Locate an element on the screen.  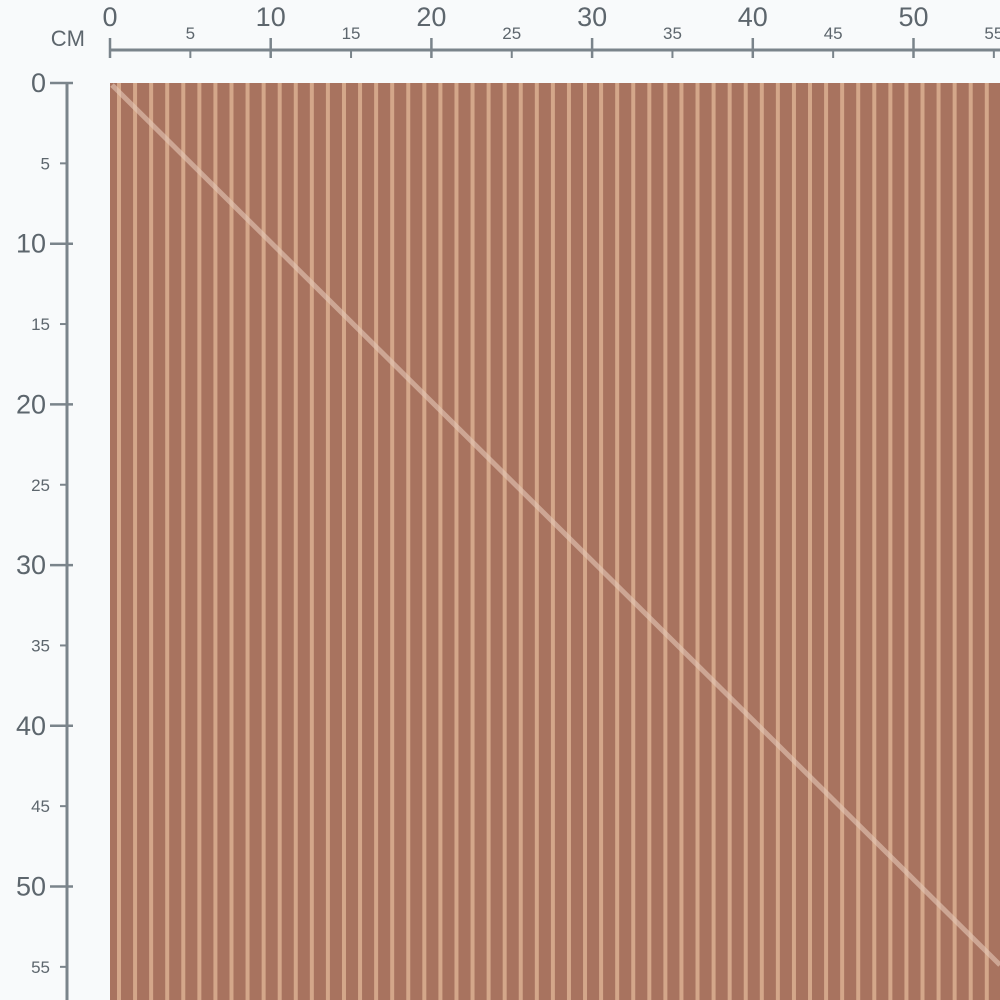
left-minor-label: 15 is located at coordinates (40, 324).